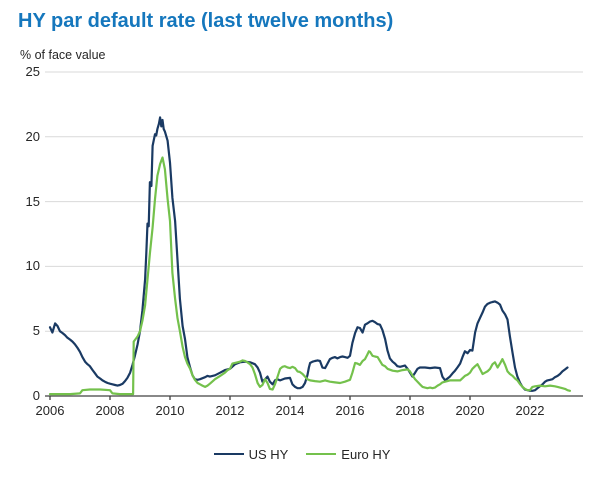  Describe the element at coordinates (230, 410) in the screenshot. I see `x-tick-label: 2012` at that location.